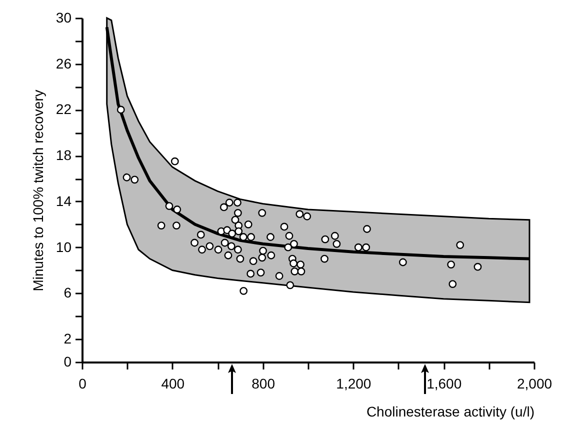 Image resolution: width=562 pixels, height=437 pixels. What do you see at coordinates (450, 412) in the screenshot?
I see `x-axis-title: Cholinesterase activity (u/l)` at bounding box center [450, 412].